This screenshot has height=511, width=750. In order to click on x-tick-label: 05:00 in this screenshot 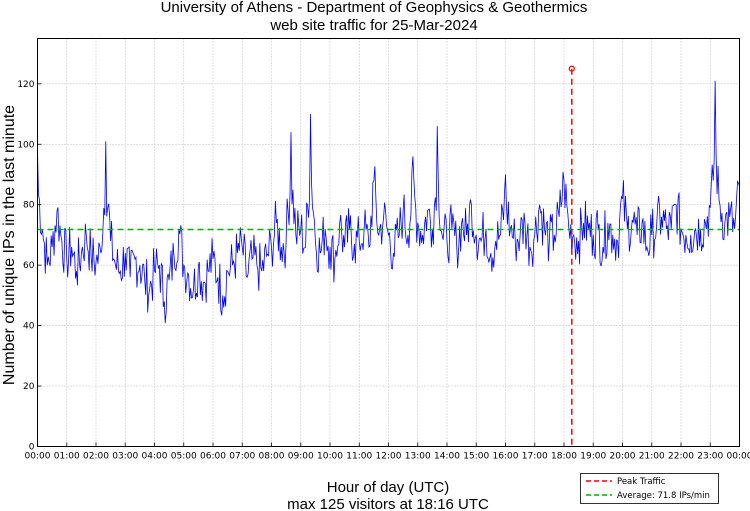, I will do `click(184, 457)`.